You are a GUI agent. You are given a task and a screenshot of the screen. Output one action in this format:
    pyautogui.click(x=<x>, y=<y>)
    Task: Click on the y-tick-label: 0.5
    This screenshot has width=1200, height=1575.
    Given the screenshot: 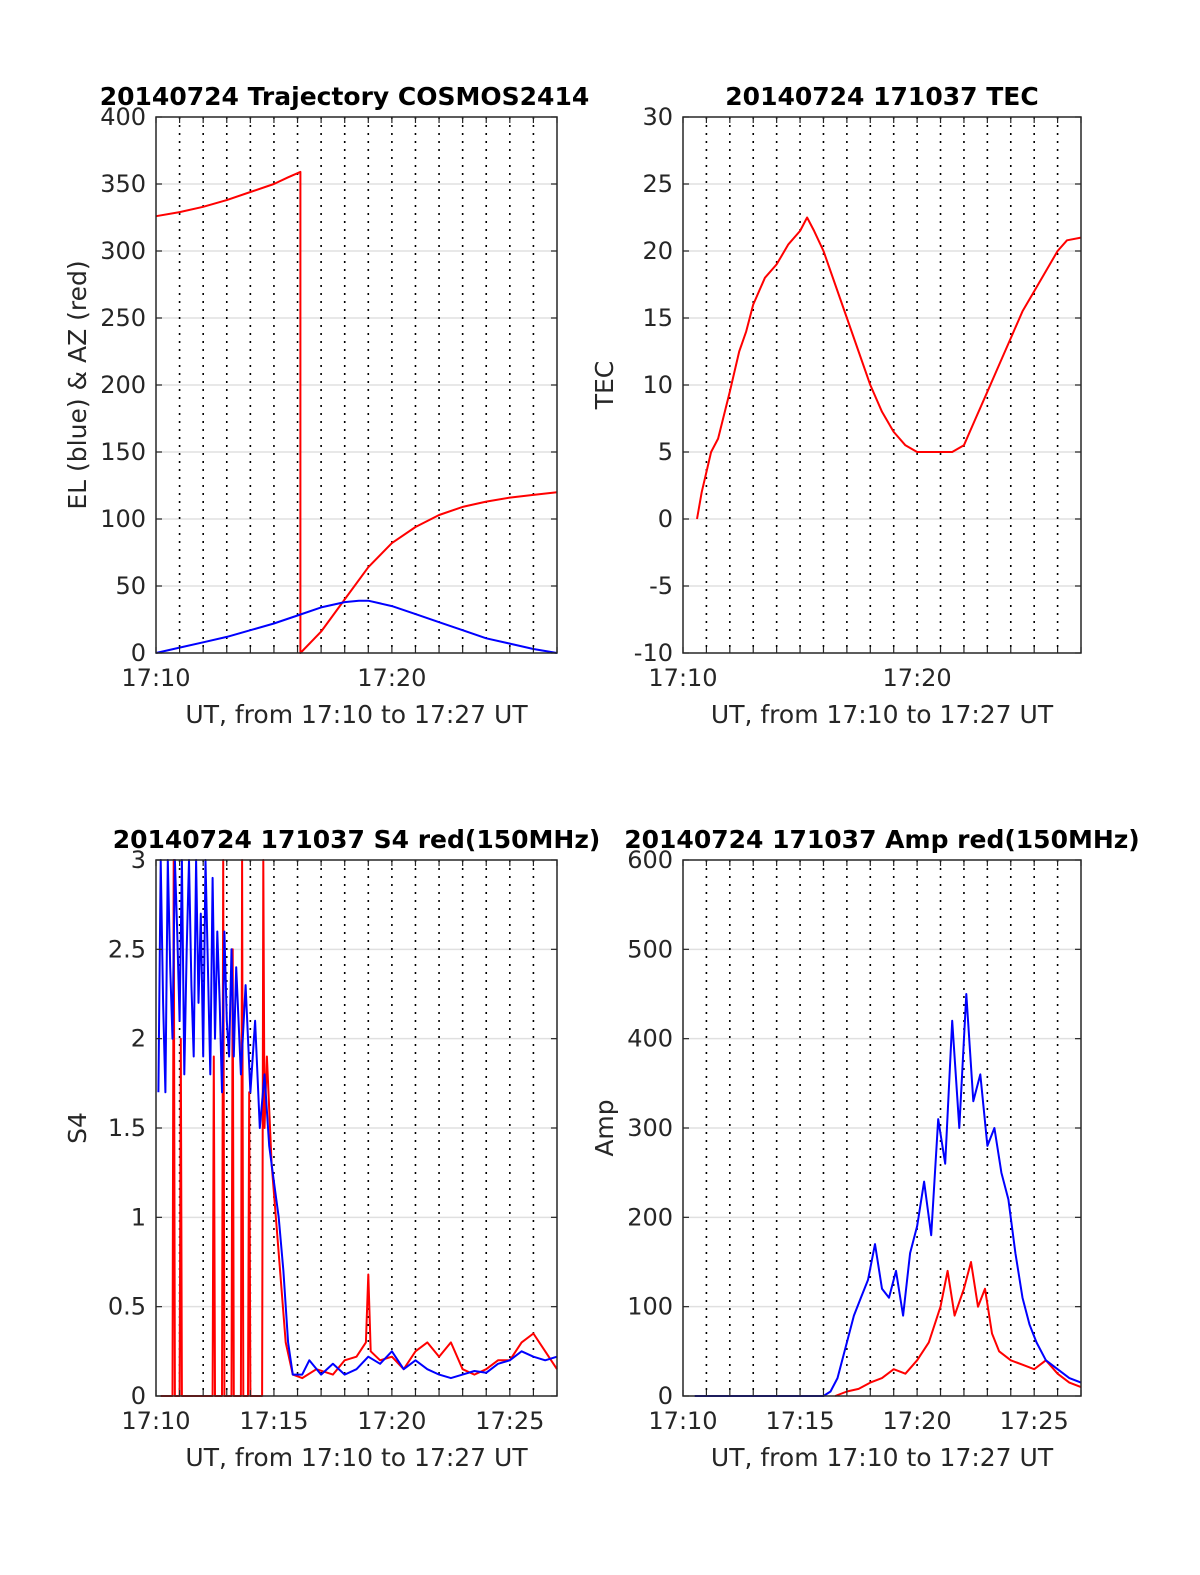 What is the action you would take?
    pyautogui.click(x=127, y=1307)
    